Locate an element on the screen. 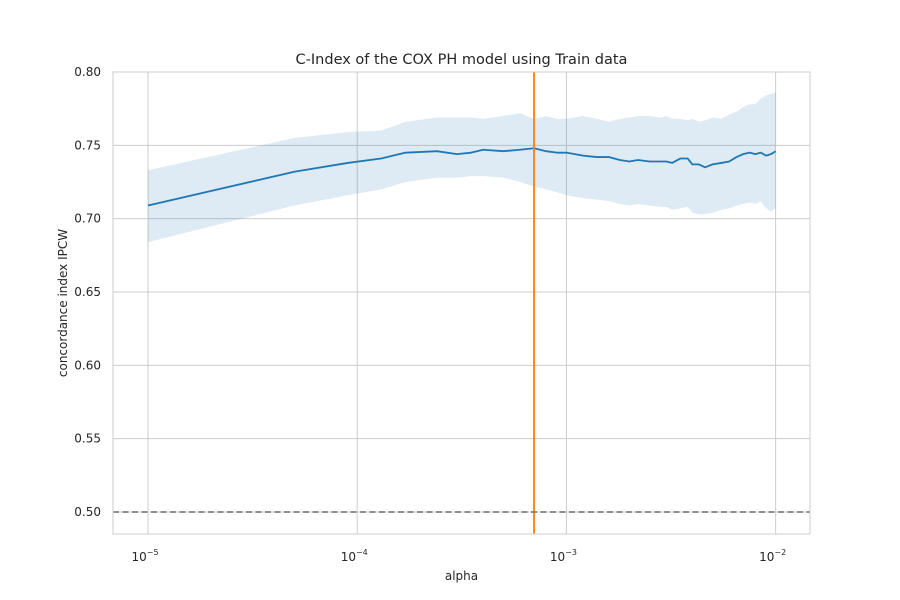  y-tick-label: 0.65 is located at coordinates (87, 292).